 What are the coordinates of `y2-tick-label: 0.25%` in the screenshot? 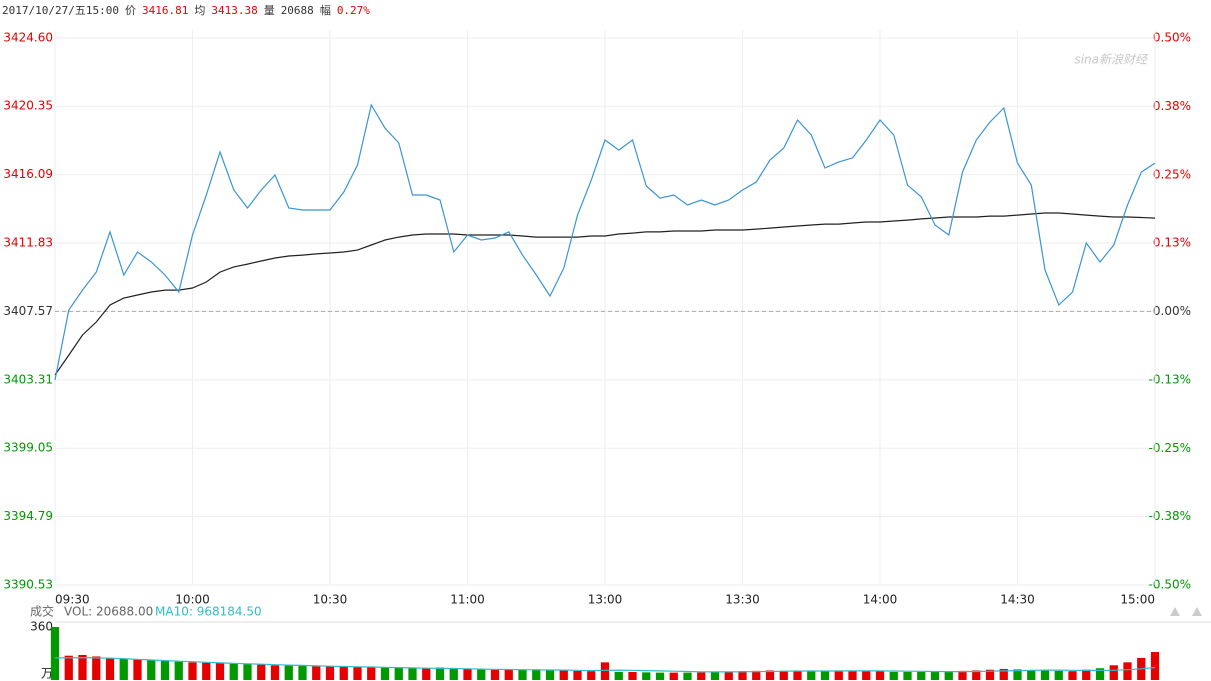 It's located at (1172, 174).